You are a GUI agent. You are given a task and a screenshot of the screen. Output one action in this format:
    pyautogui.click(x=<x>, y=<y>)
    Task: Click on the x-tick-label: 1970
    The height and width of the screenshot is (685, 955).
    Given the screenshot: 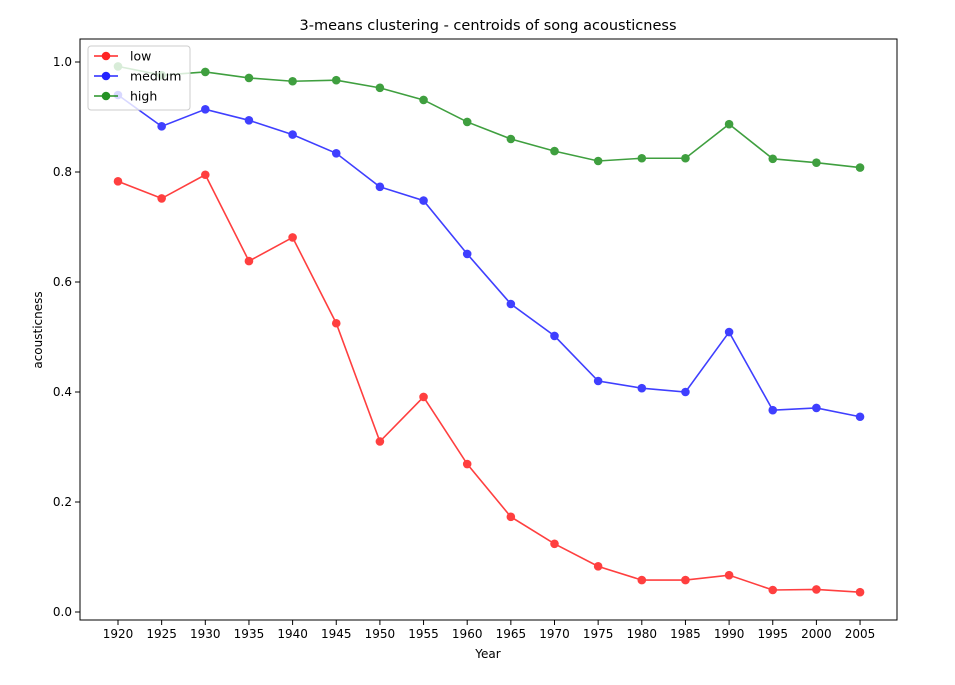 What is the action you would take?
    pyautogui.click(x=554, y=634)
    